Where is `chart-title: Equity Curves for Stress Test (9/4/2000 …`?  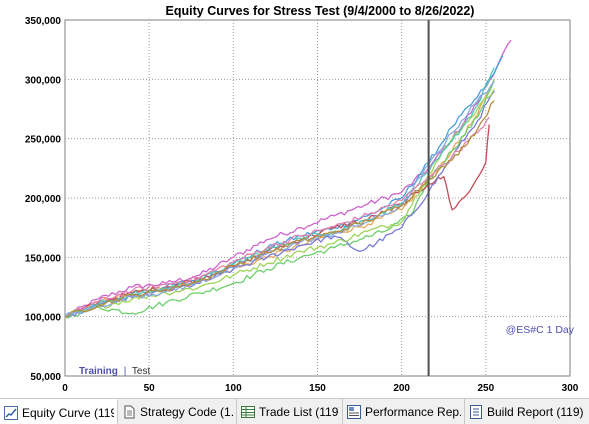
chart-title: Equity Curves for Stress Test (9/4/2000 … is located at coordinates (320, 11).